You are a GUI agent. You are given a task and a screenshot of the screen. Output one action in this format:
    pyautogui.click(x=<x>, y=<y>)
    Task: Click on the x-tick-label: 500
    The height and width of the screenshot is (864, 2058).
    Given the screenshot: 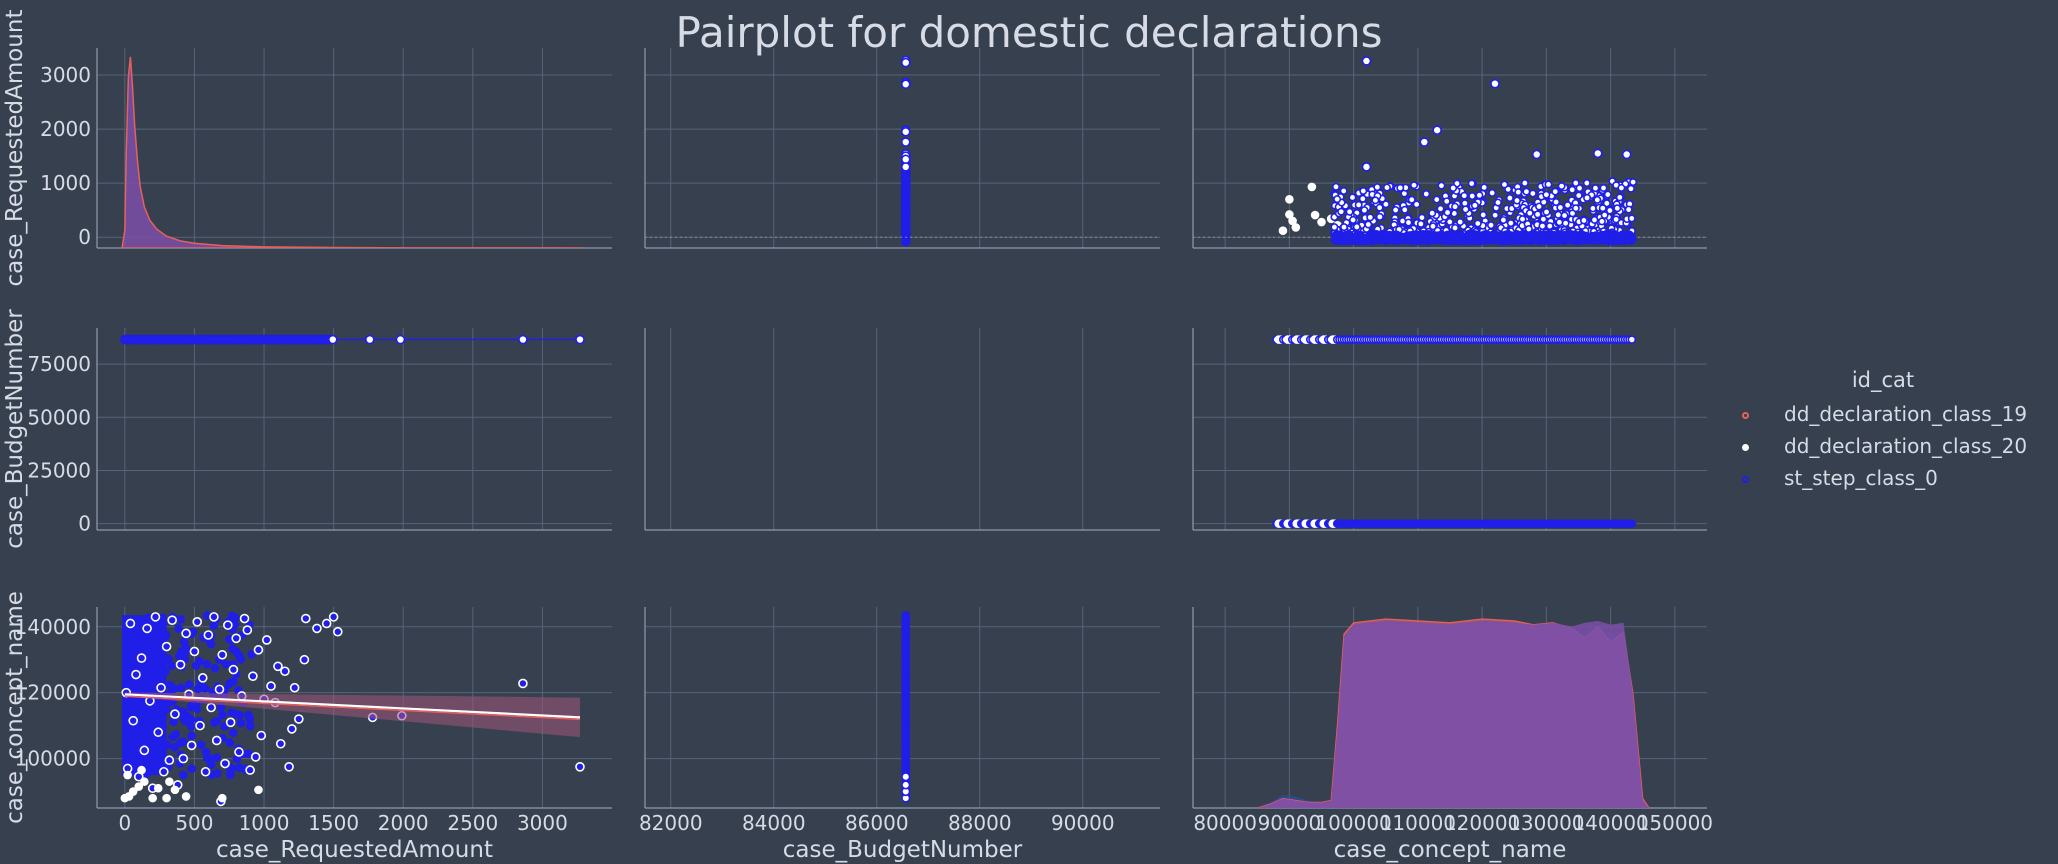 What is the action you would take?
    pyautogui.click(x=194, y=823)
    